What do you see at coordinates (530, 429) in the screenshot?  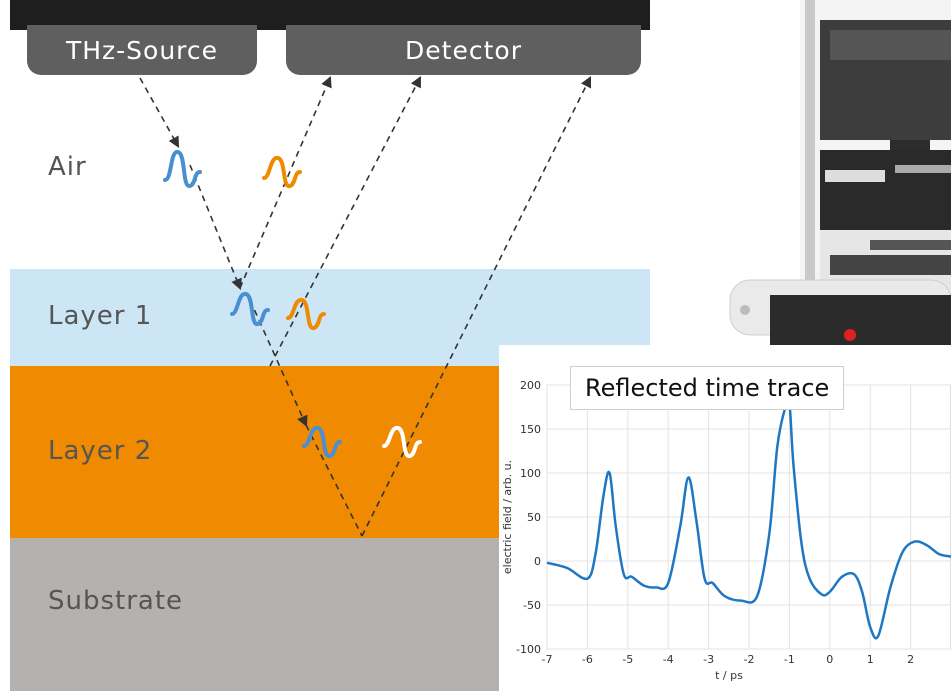 I see `y-tick-label: 150` at bounding box center [530, 429].